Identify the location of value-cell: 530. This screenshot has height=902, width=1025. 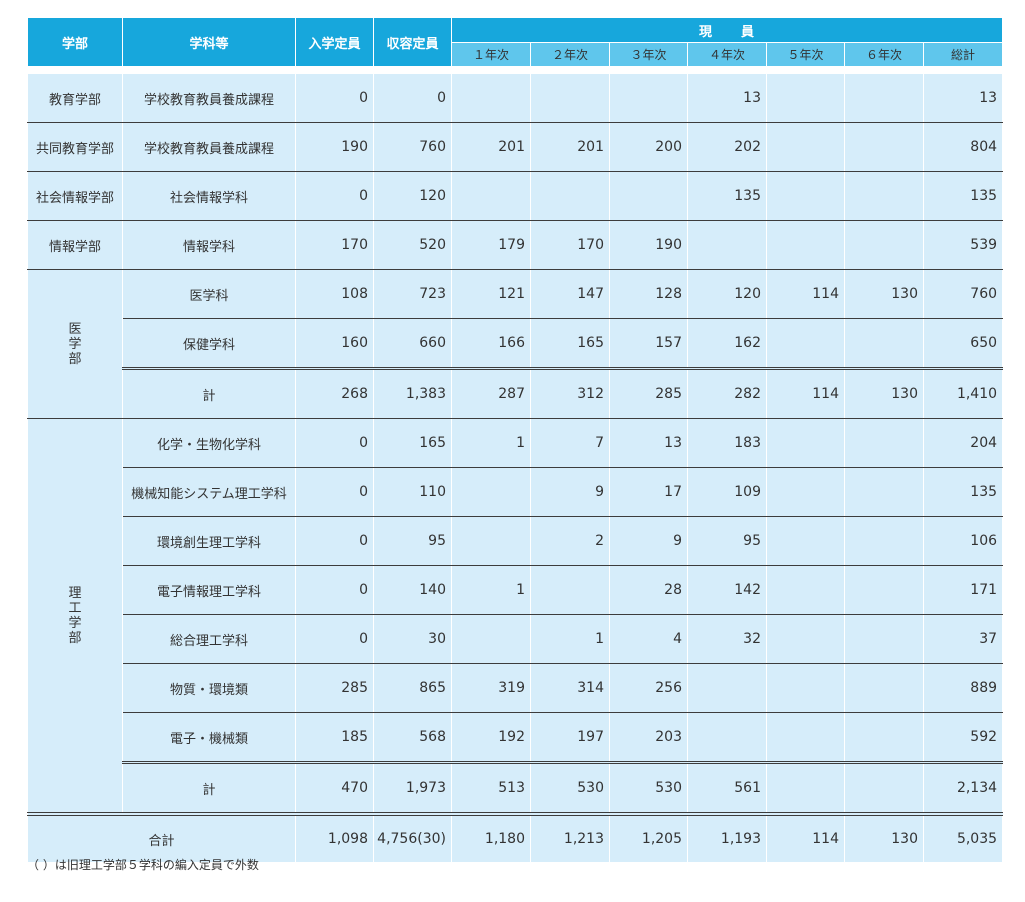
(648, 788).